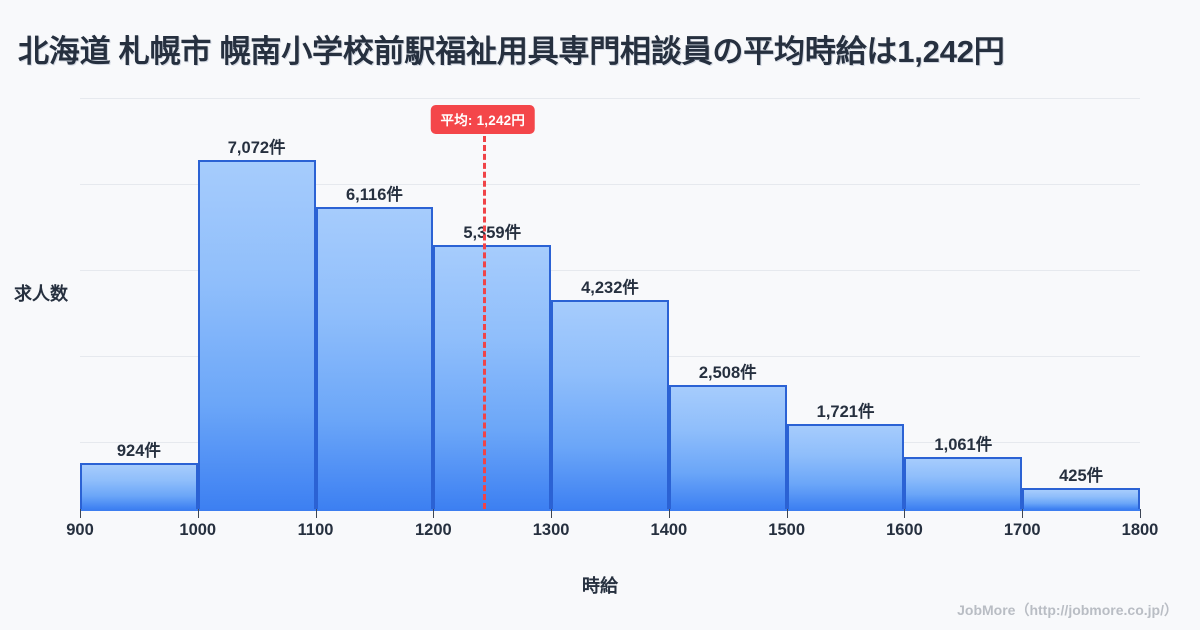  What do you see at coordinates (138, 451) in the screenshot?
I see `bar-value-label: 924件` at bounding box center [138, 451].